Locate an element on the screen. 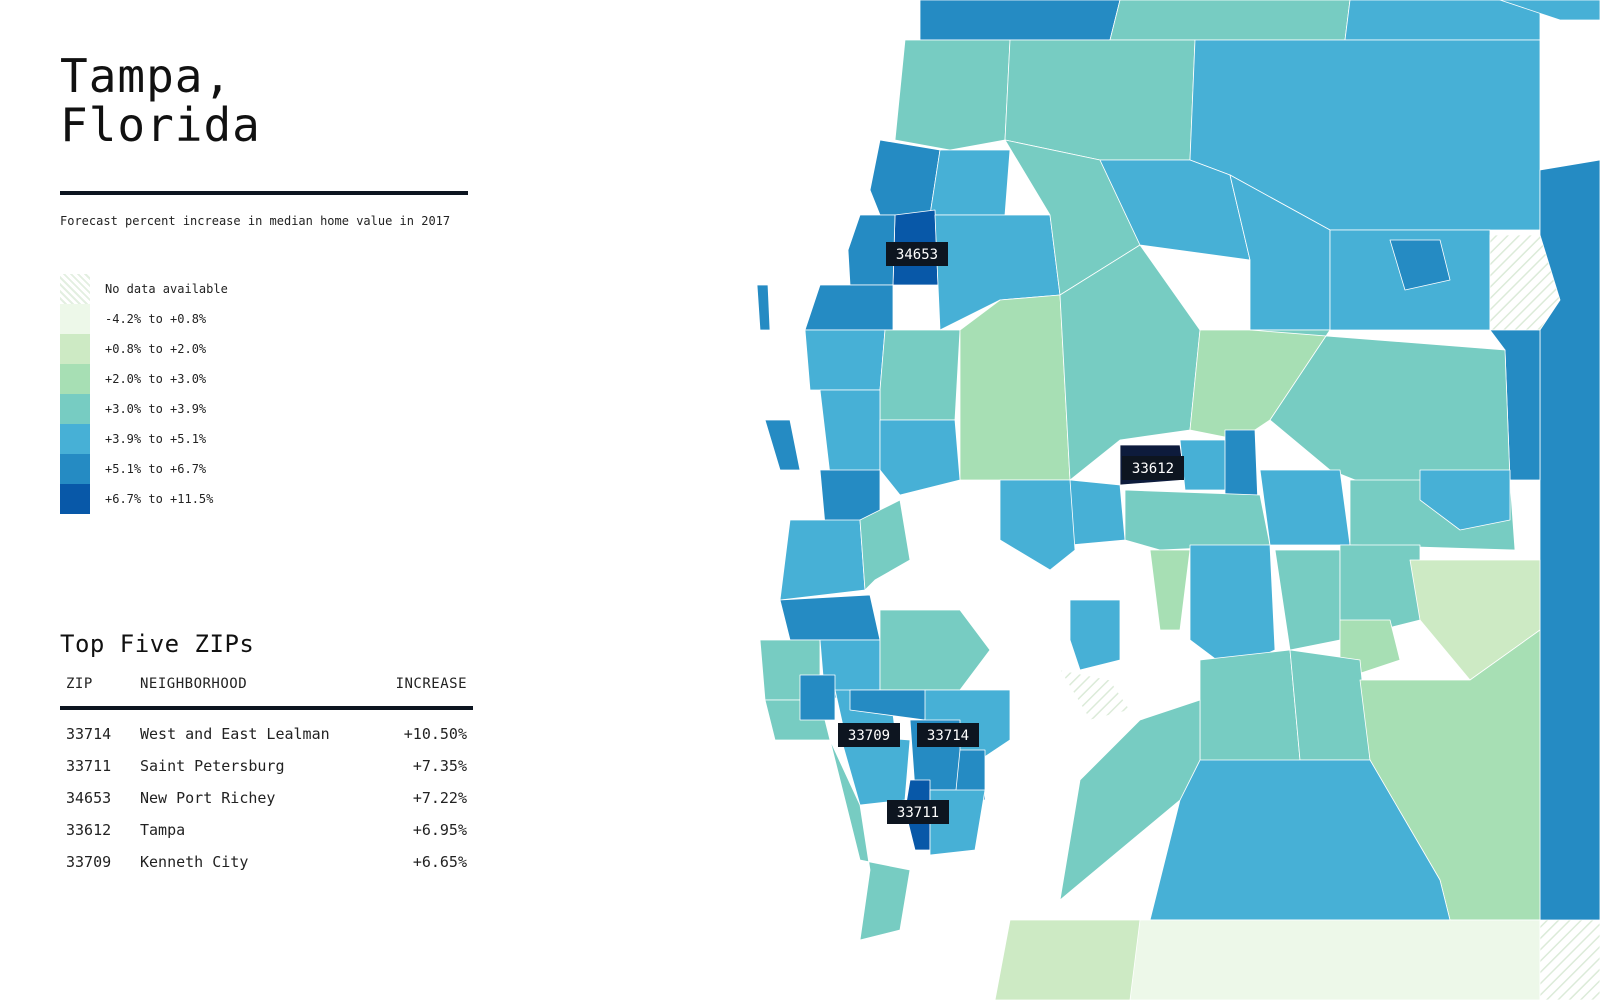 This screenshot has width=1600, height=1000. legend-label: +3.0% to +3.9% is located at coordinates (156, 409).